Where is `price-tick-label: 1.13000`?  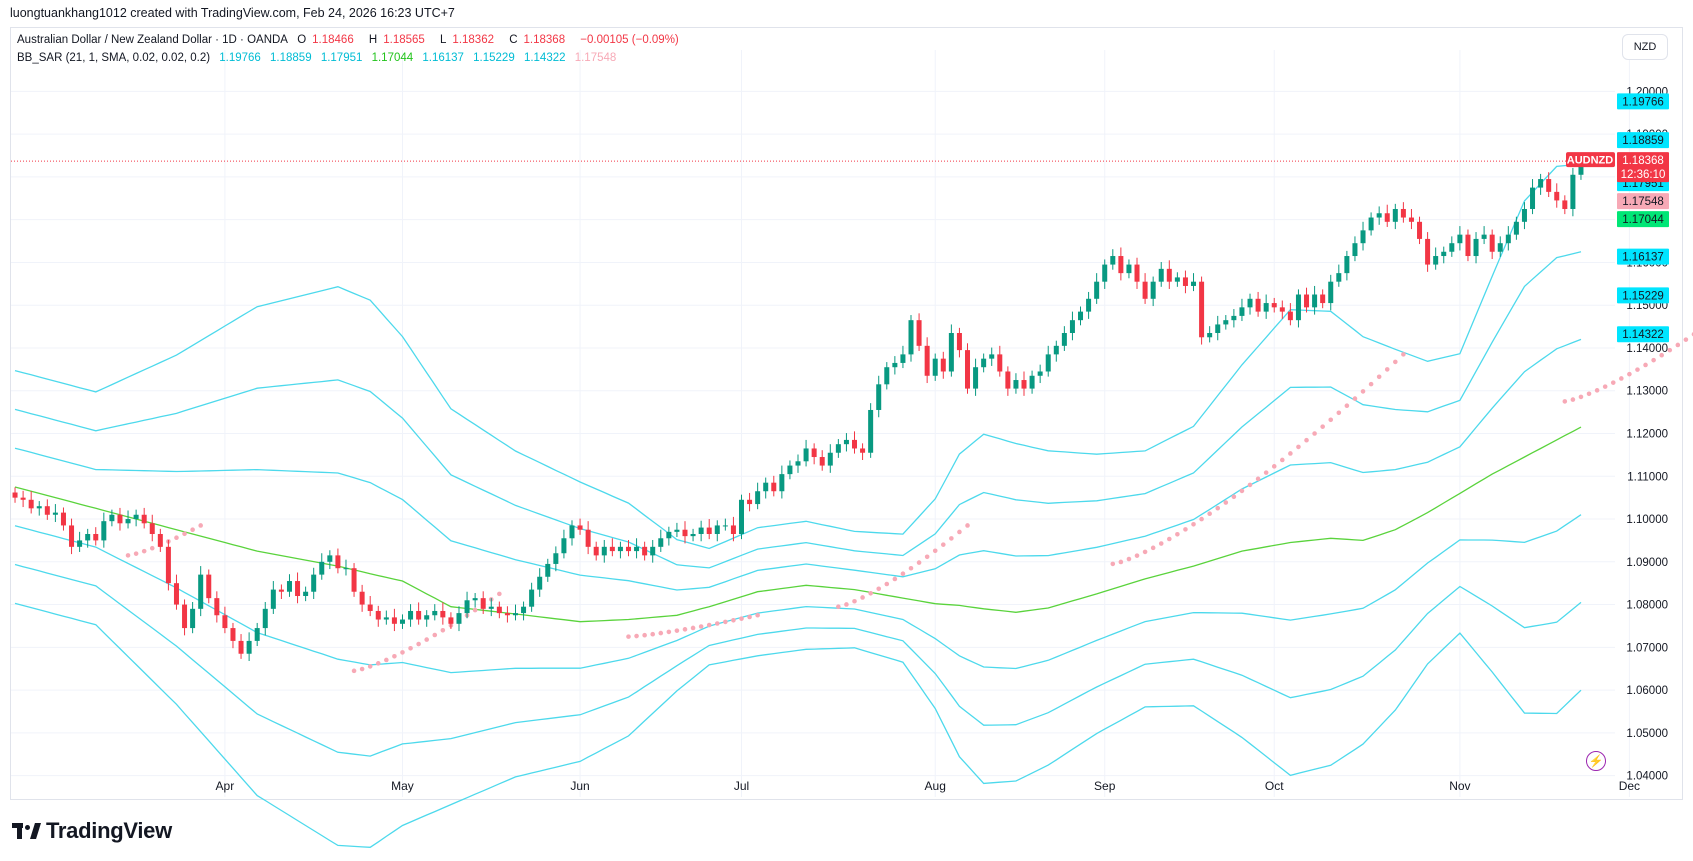
price-tick-label: 1.13000 is located at coordinates (1647, 392).